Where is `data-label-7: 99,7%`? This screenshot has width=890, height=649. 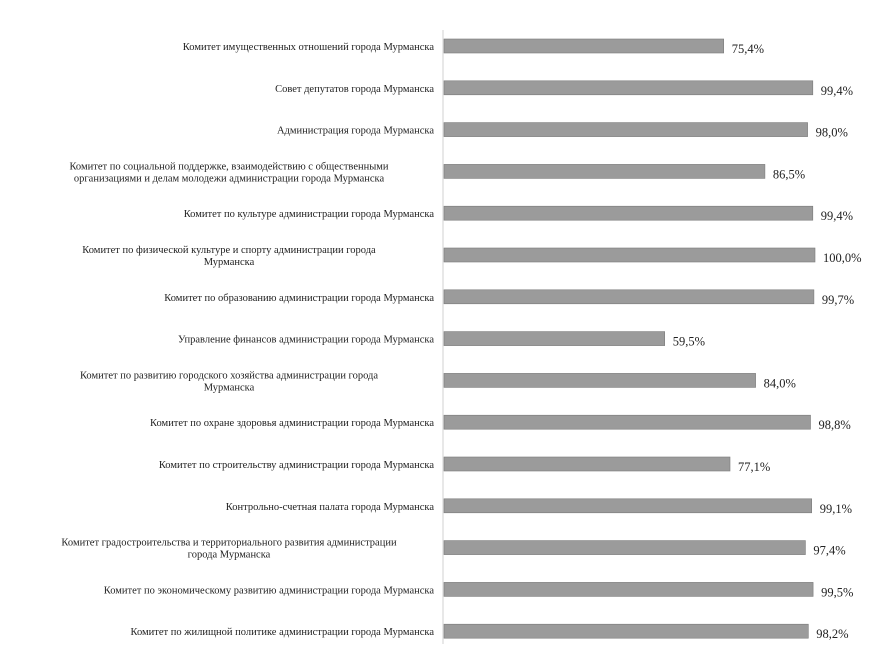
data-label-7: 99,7% is located at coordinates (838, 300).